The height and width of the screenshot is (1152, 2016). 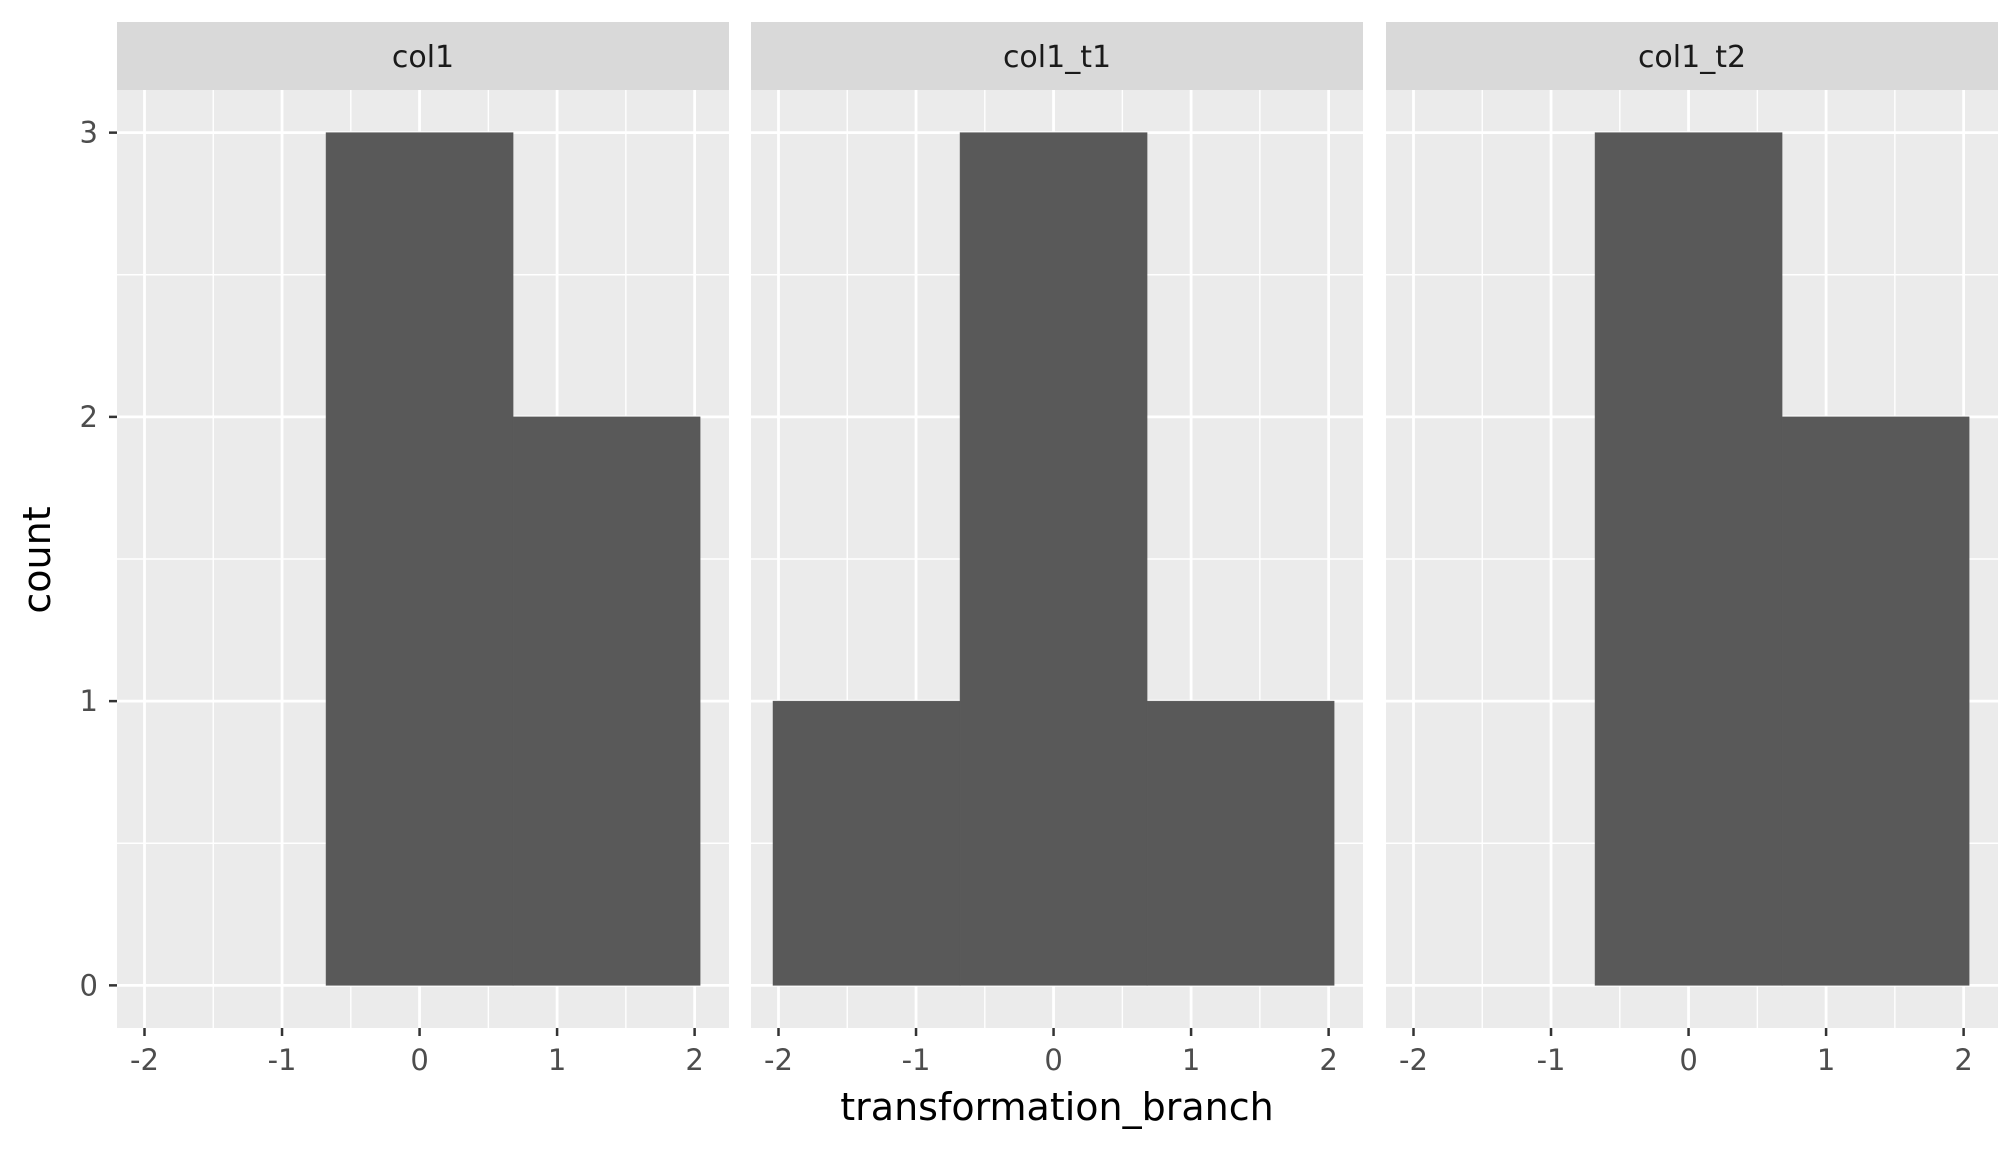 What do you see at coordinates (37, 559) in the screenshot?
I see `y-axis-title: count` at bounding box center [37, 559].